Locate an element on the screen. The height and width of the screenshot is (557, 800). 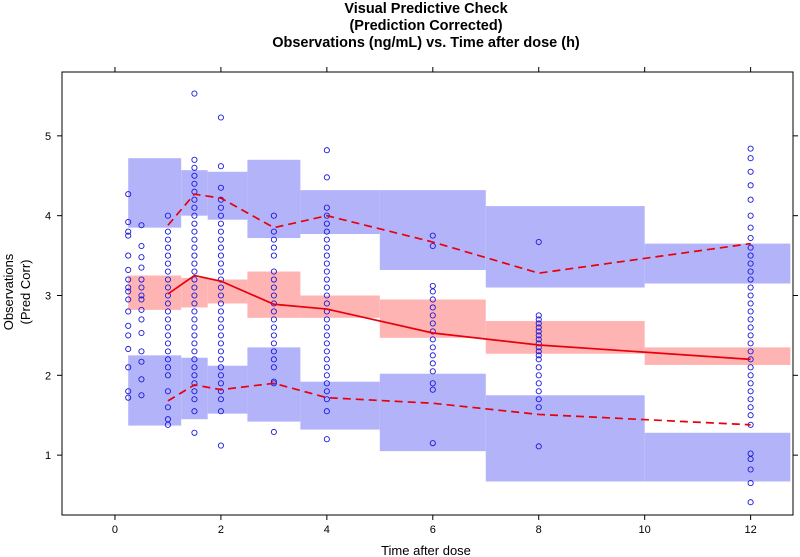
x-tick-label: 6 is located at coordinates (433, 530).